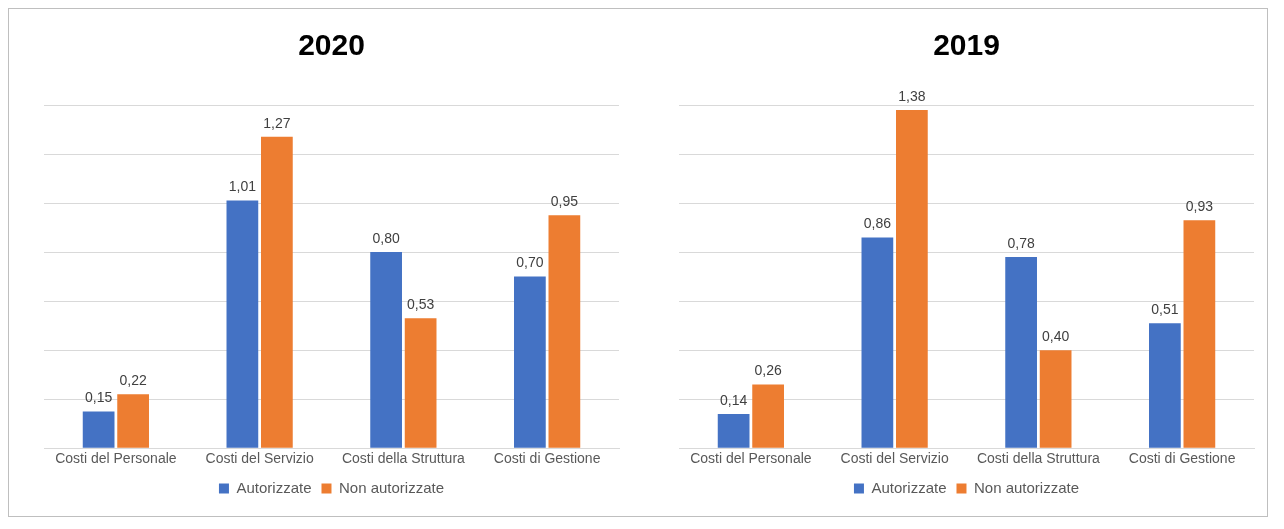  Describe the element at coordinates (386, 237) in the screenshot. I see `data-label: 0,80` at that location.